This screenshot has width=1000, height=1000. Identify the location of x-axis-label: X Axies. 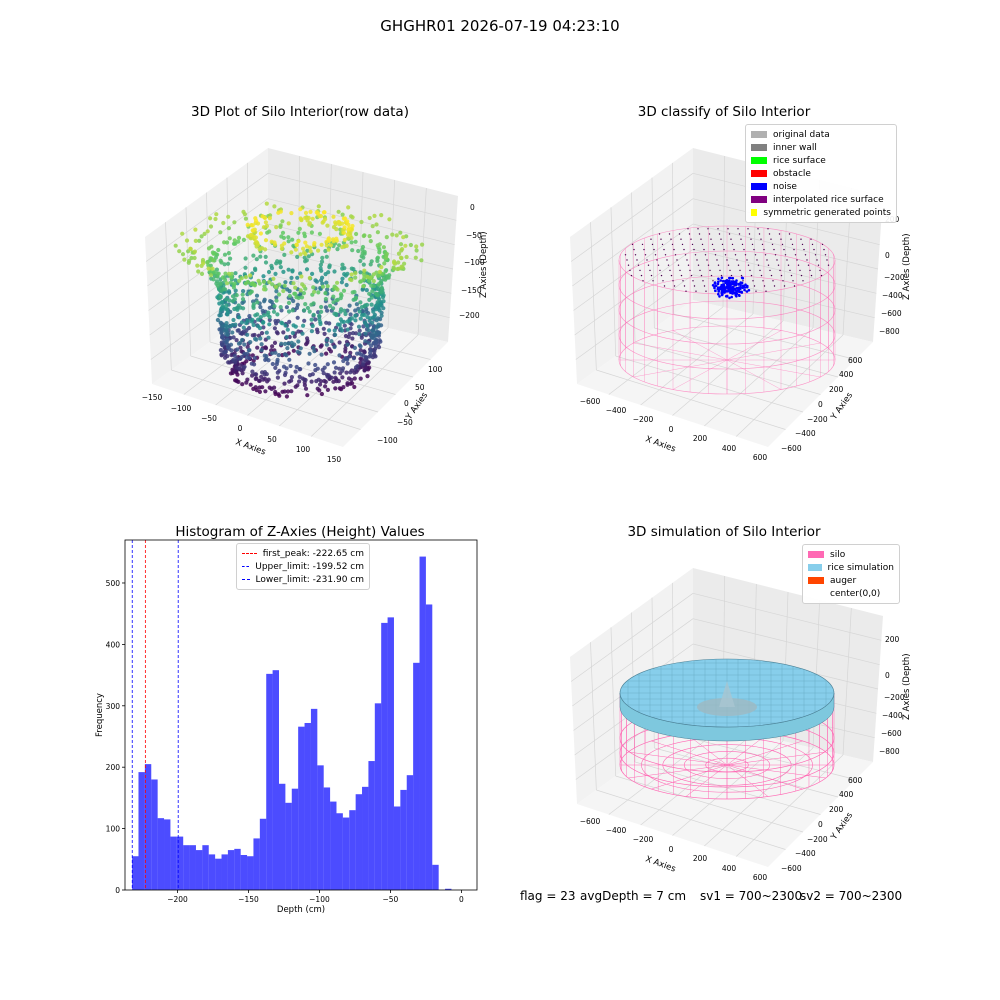
(660, 444).